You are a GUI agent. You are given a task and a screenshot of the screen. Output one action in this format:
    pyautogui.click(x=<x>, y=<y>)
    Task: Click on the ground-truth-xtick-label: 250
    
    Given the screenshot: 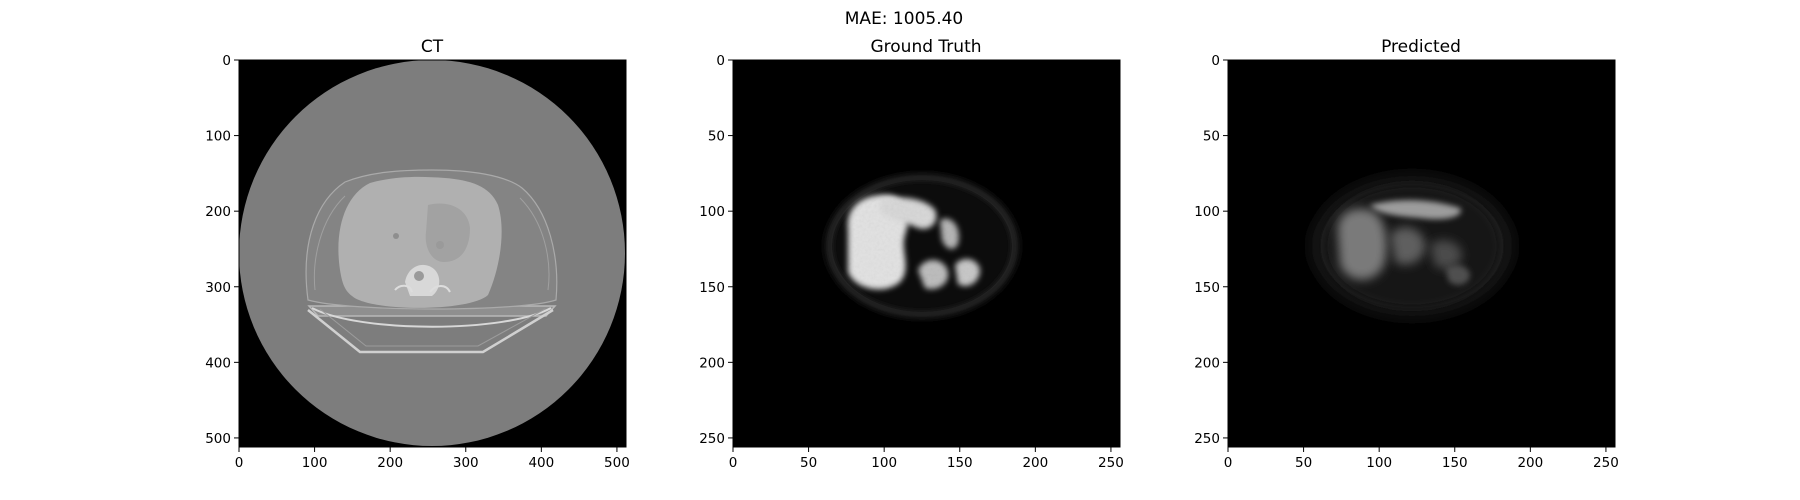 What is the action you would take?
    pyautogui.click(x=1111, y=463)
    